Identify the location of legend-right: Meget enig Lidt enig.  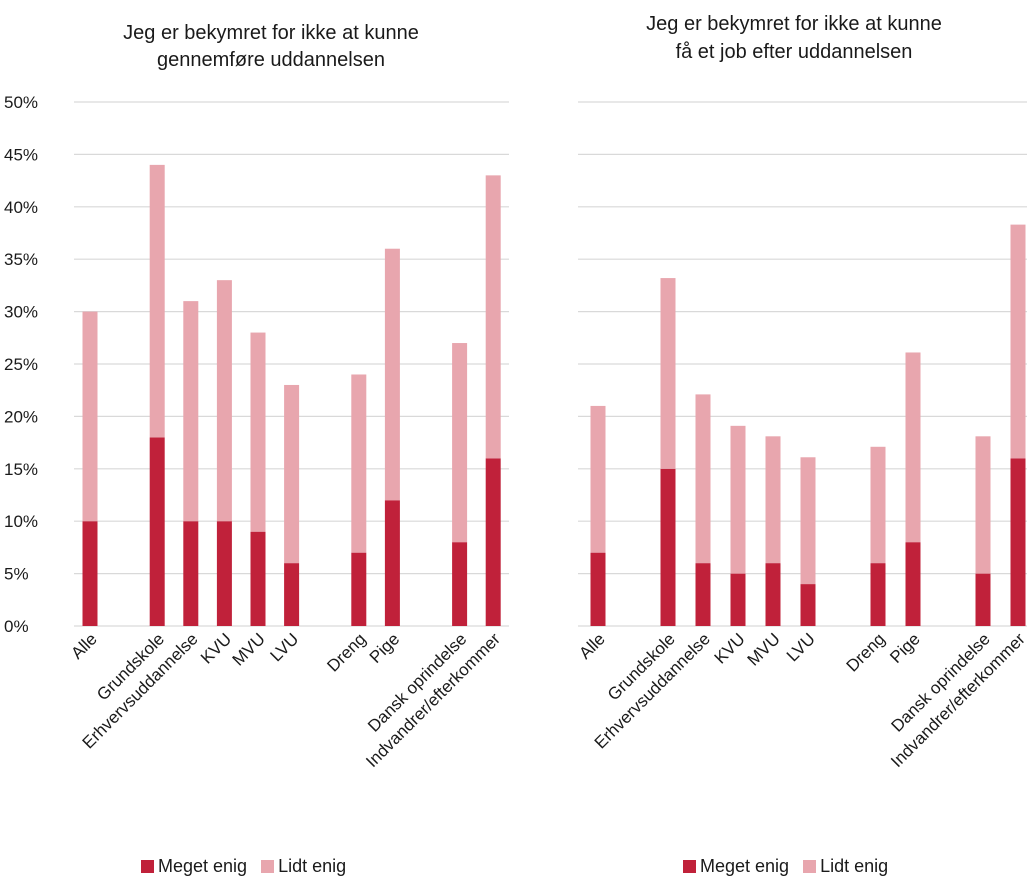
(785, 866).